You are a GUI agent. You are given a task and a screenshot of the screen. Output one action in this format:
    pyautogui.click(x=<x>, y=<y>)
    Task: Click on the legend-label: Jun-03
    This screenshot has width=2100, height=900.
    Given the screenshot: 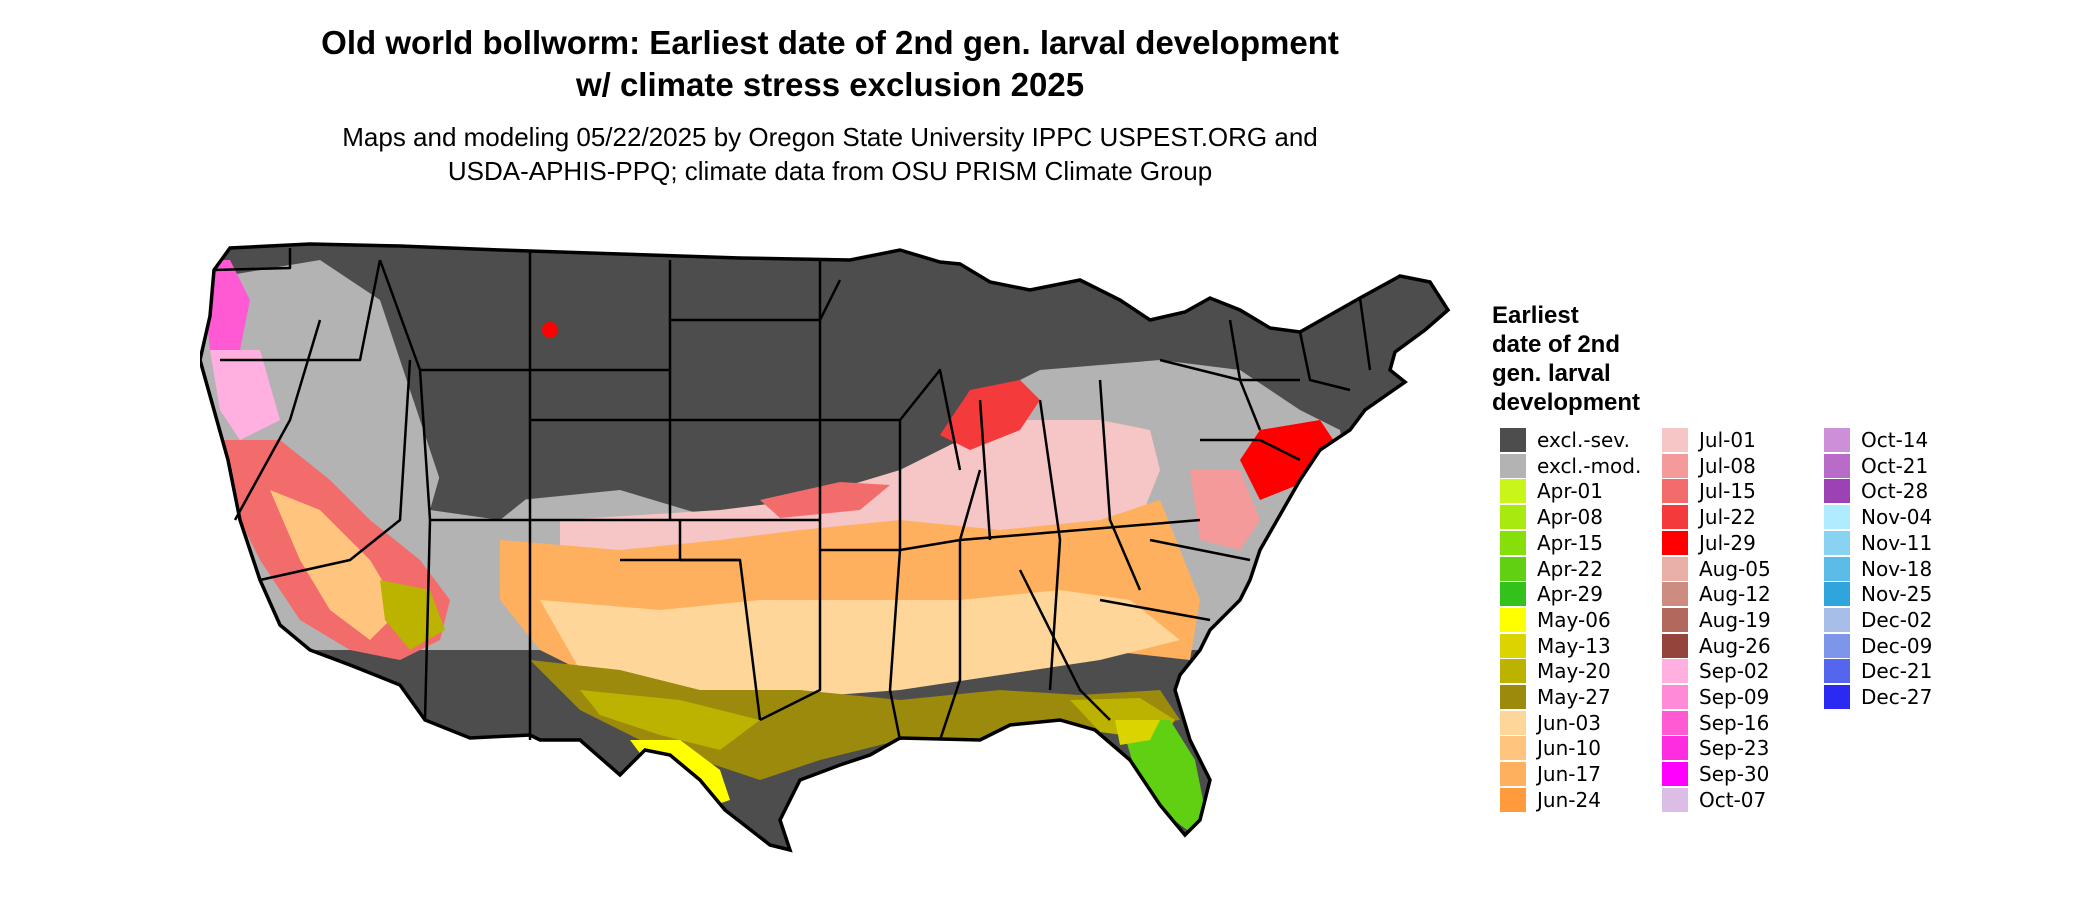 What is the action you would take?
    pyautogui.click(x=1569, y=722)
    